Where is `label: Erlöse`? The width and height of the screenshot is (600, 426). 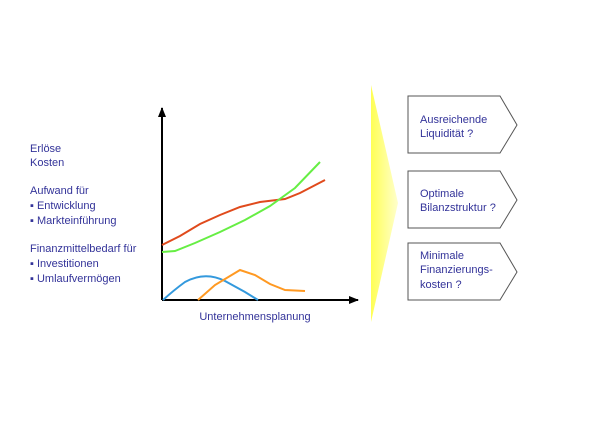 label: Erlöse is located at coordinates (45, 149).